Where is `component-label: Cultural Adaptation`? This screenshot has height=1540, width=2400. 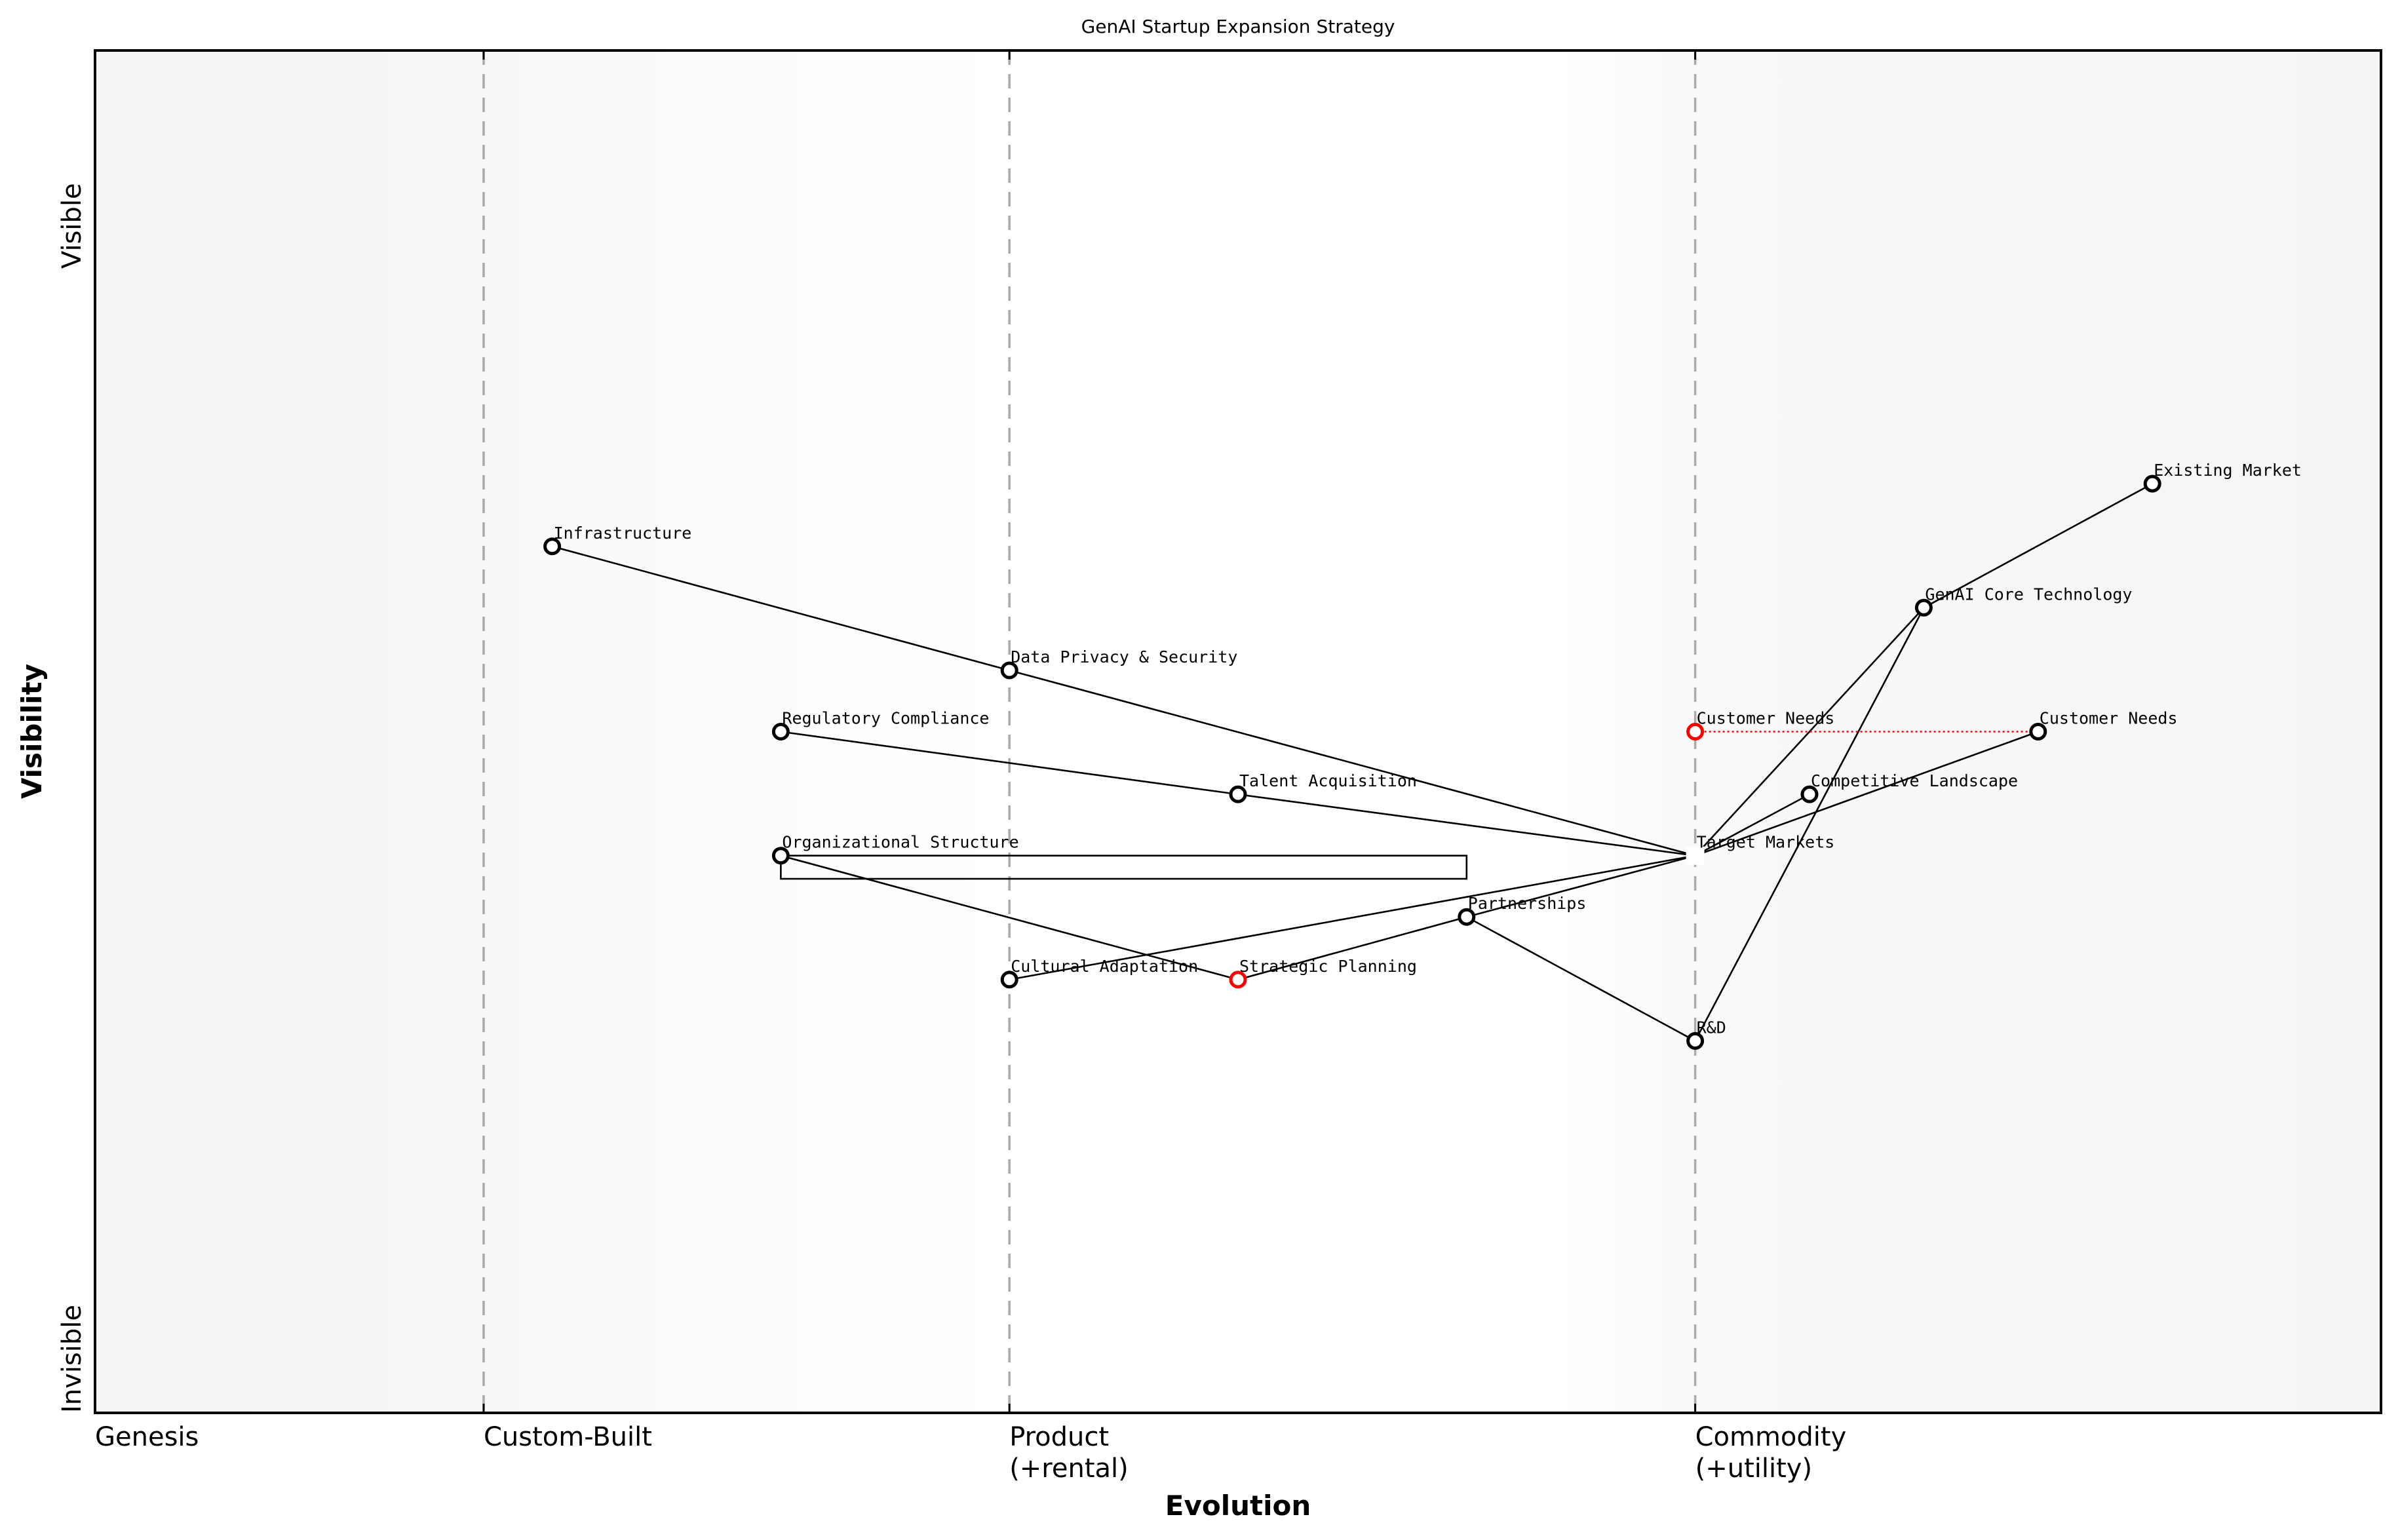
component-label: Cultural Adaptation is located at coordinates (1104, 966).